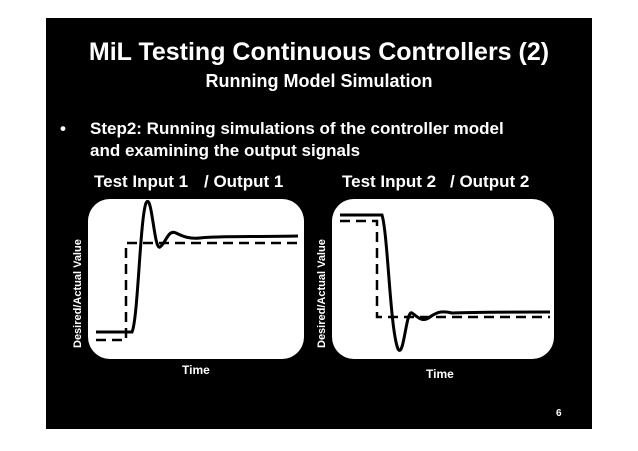  I want to click on panel-1-output-label: / Output 1, so click(244, 181).